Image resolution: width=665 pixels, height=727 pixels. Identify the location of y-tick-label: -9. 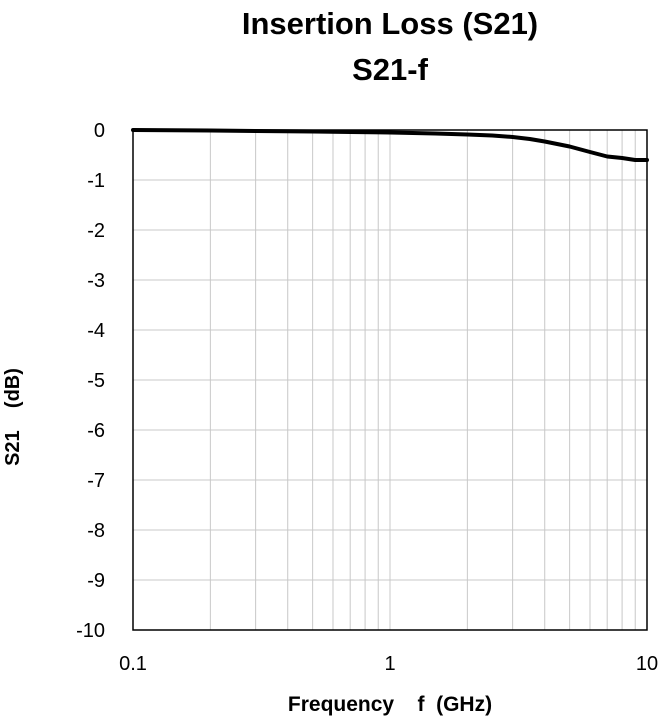
(96, 581).